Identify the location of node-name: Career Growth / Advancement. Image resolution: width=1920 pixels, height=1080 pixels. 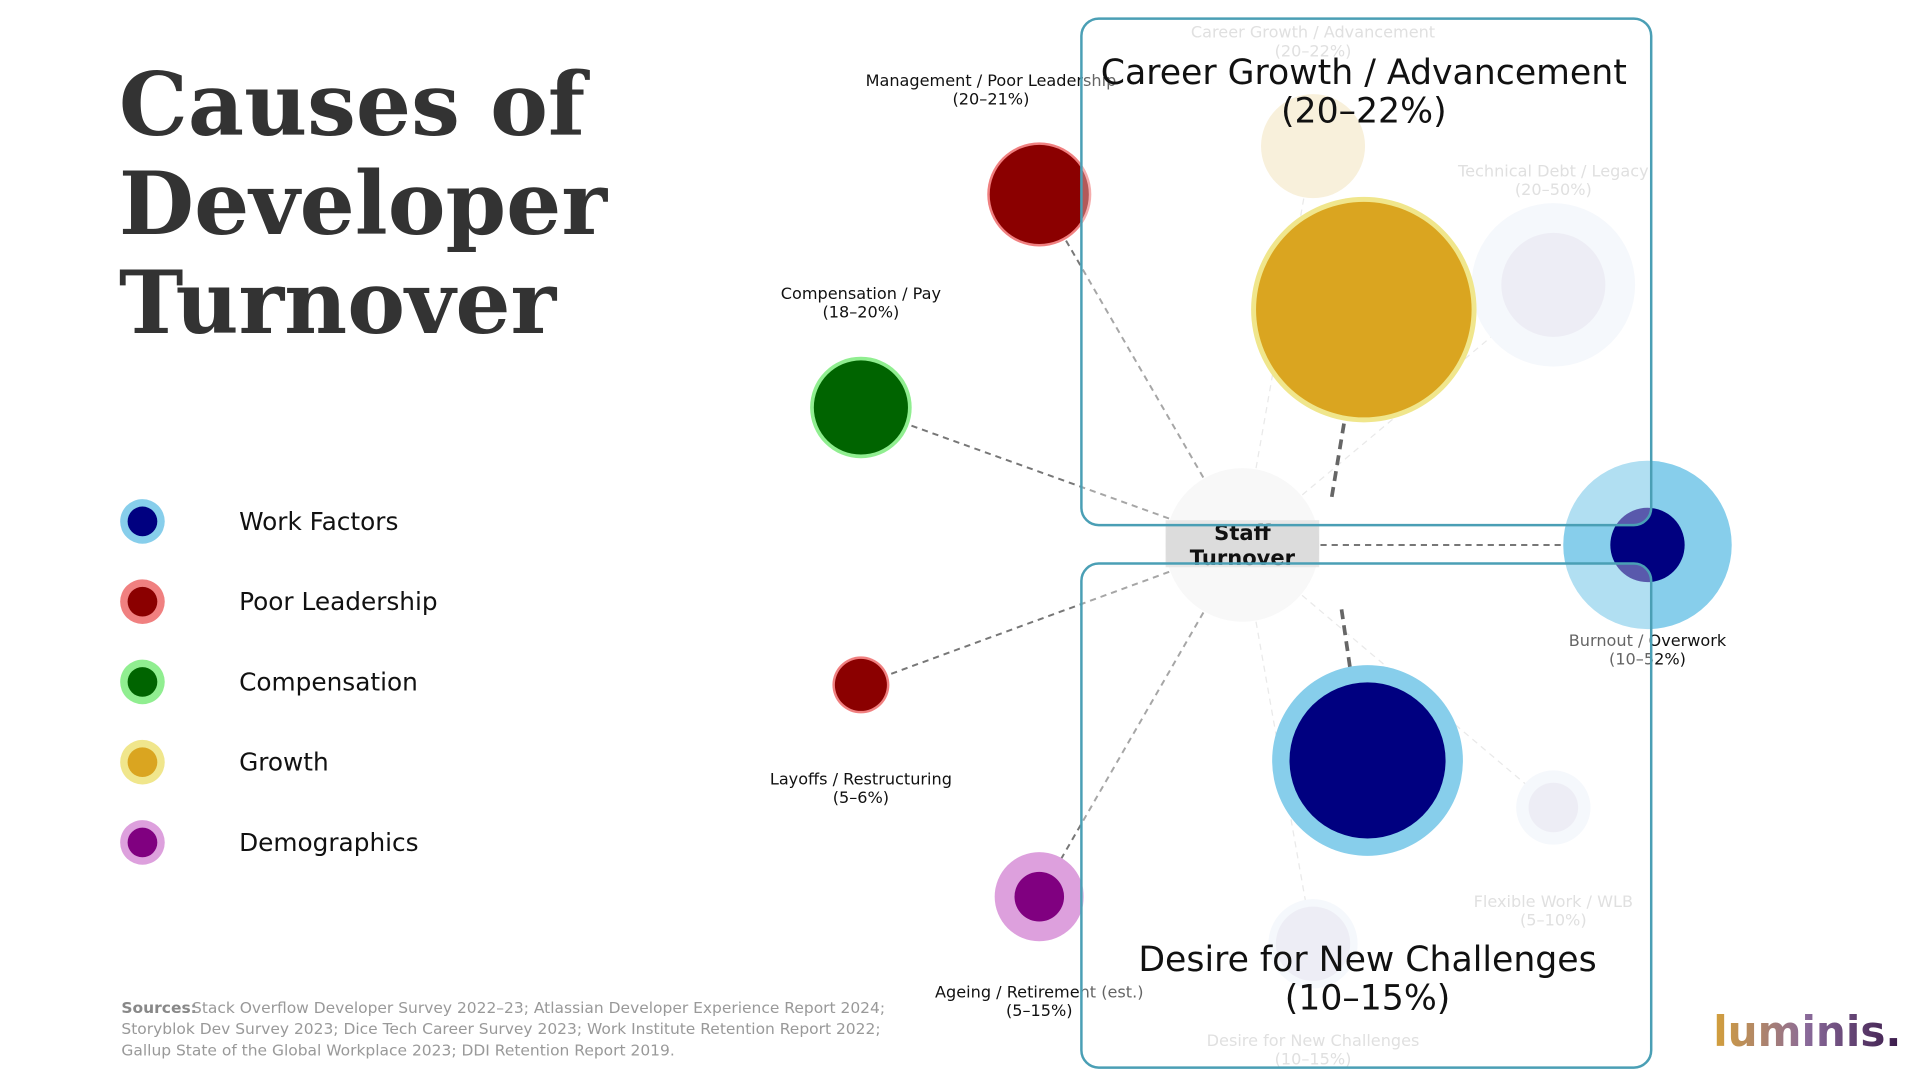
(1313, 32).